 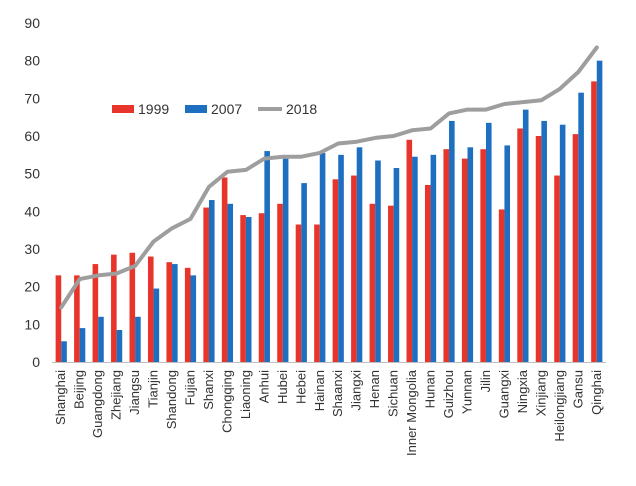 What do you see at coordinates (32, 98) in the screenshot?
I see `y-tick-label: 70` at bounding box center [32, 98].